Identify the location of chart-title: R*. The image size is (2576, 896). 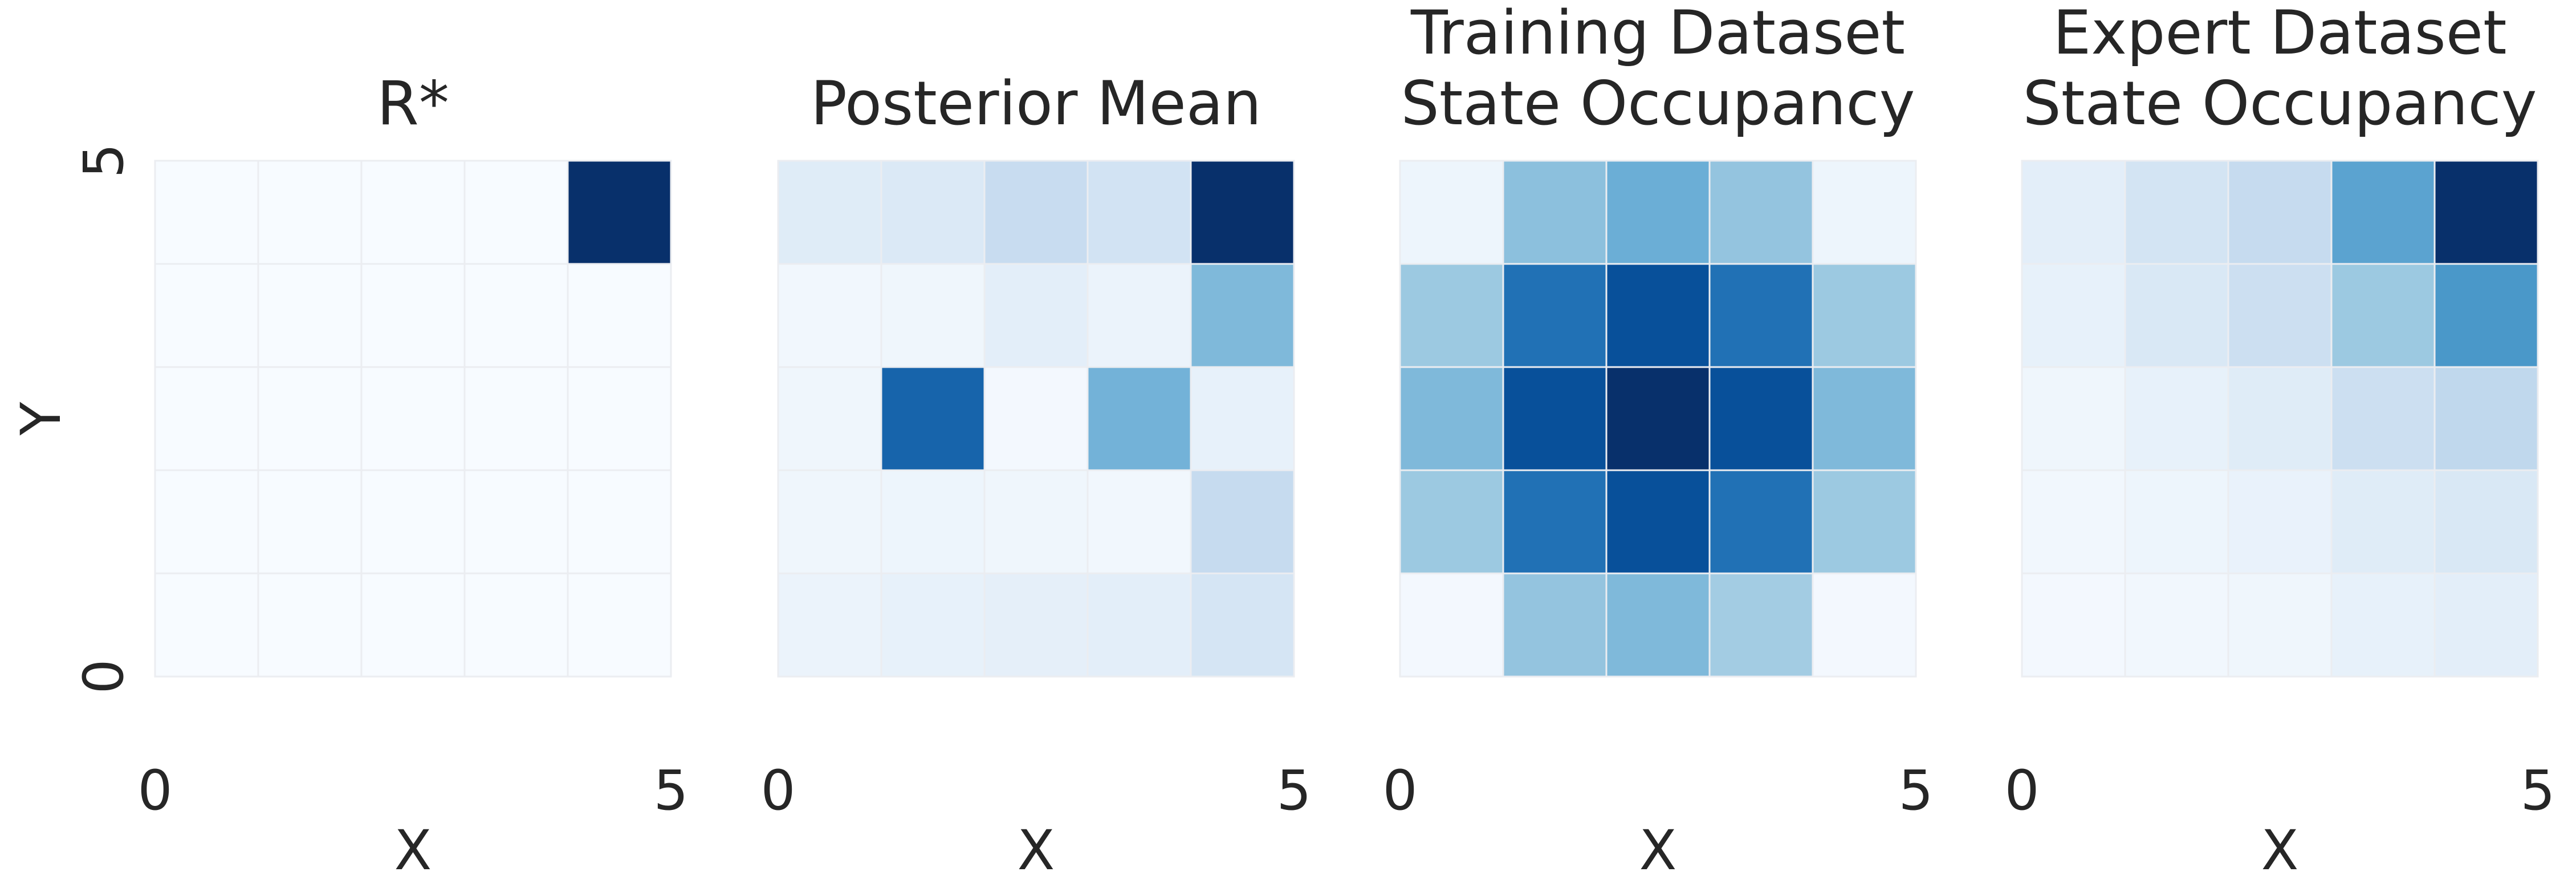
(413, 103).